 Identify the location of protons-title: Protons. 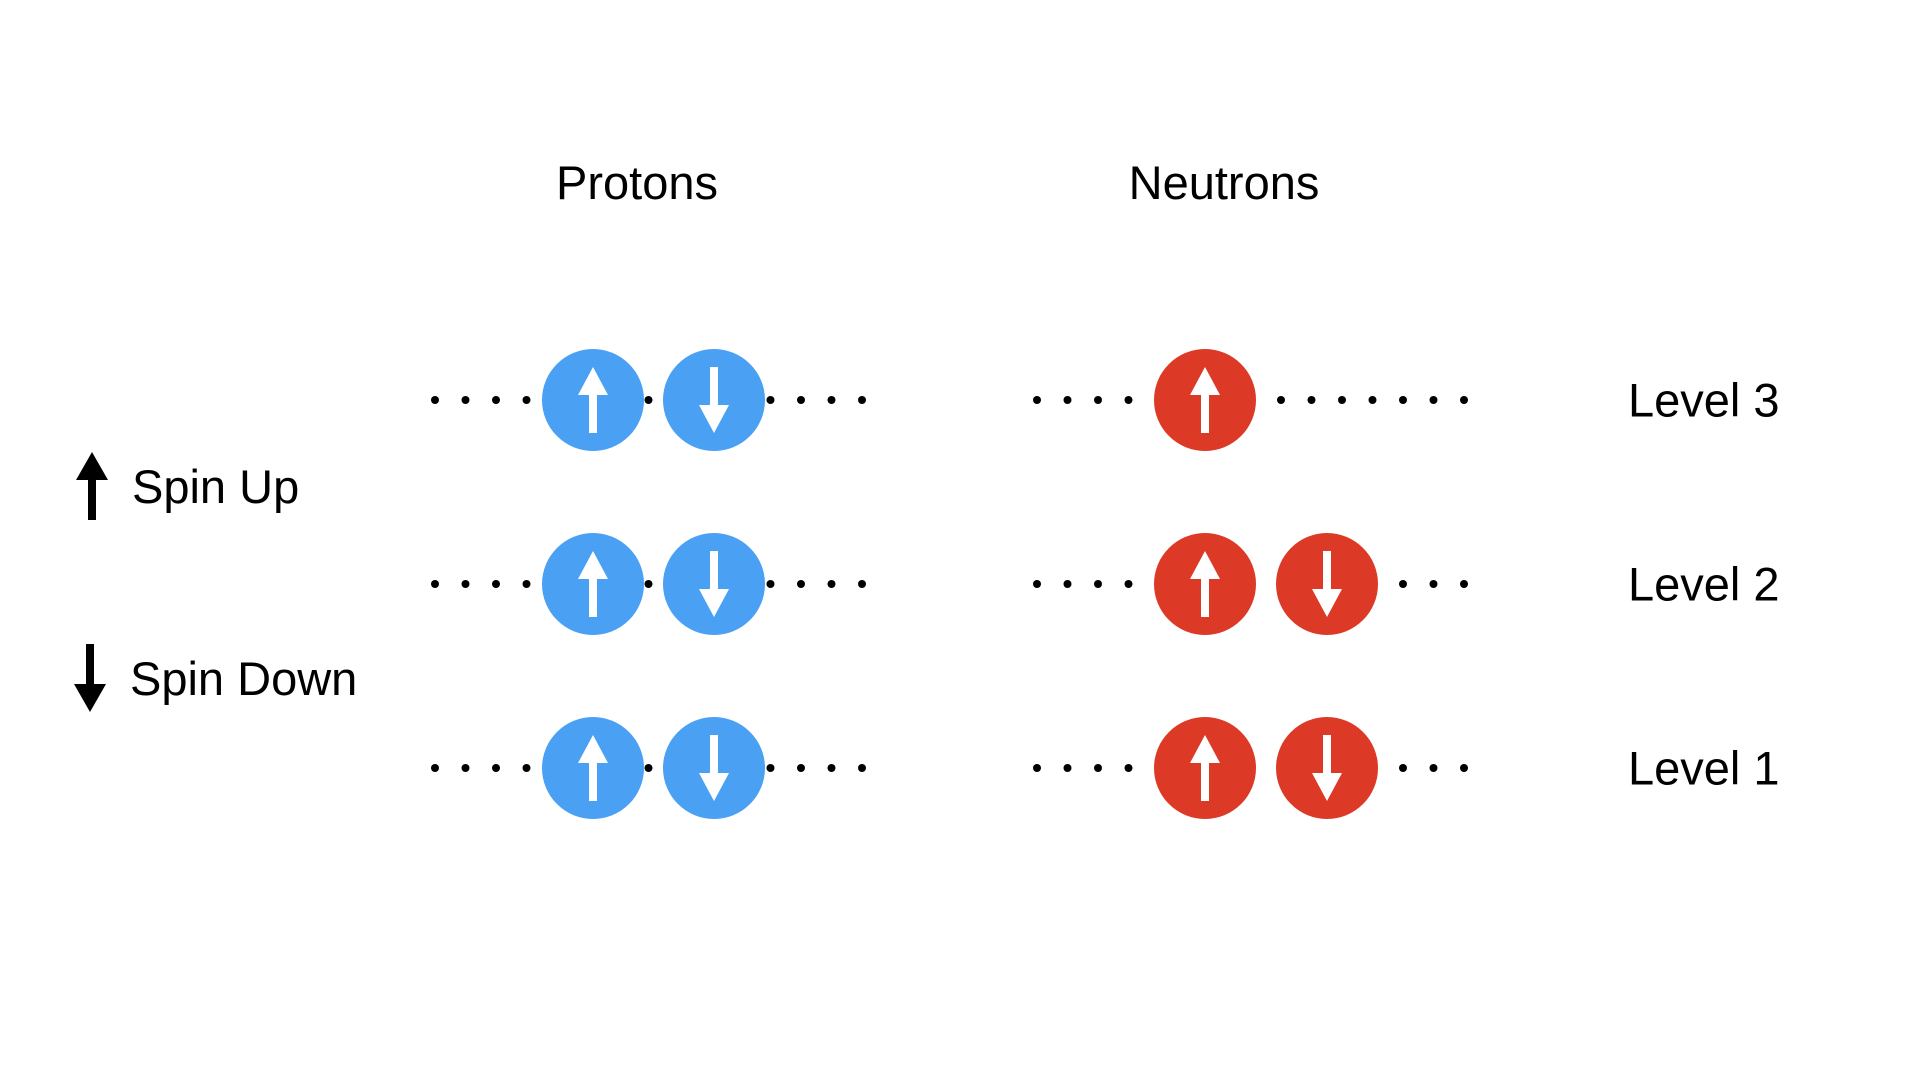
(637, 182).